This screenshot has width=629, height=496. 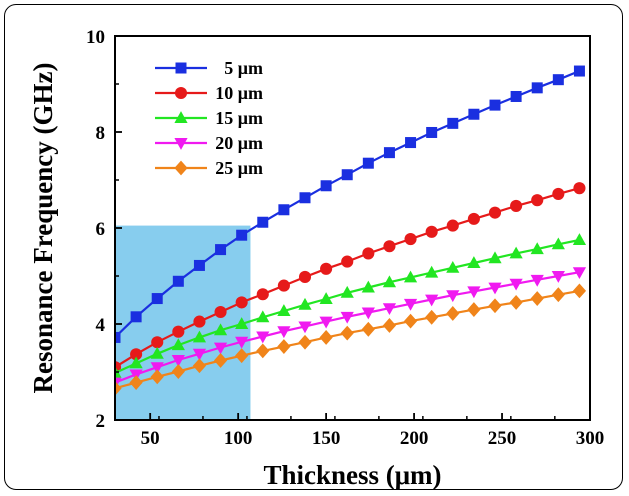 What do you see at coordinates (183, 322) in the screenshot?
I see `highlight-region` at bounding box center [183, 322].